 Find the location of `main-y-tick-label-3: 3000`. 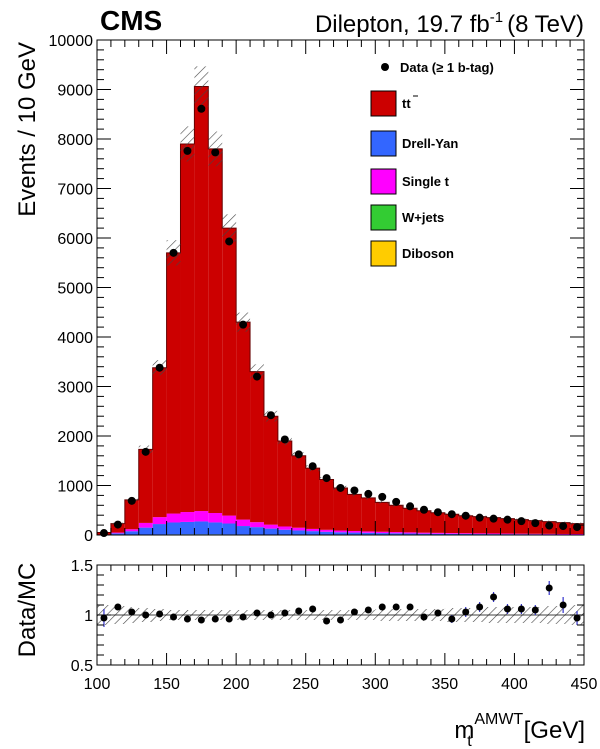

main-y-tick-label-3: 3000 is located at coordinates (75, 388).